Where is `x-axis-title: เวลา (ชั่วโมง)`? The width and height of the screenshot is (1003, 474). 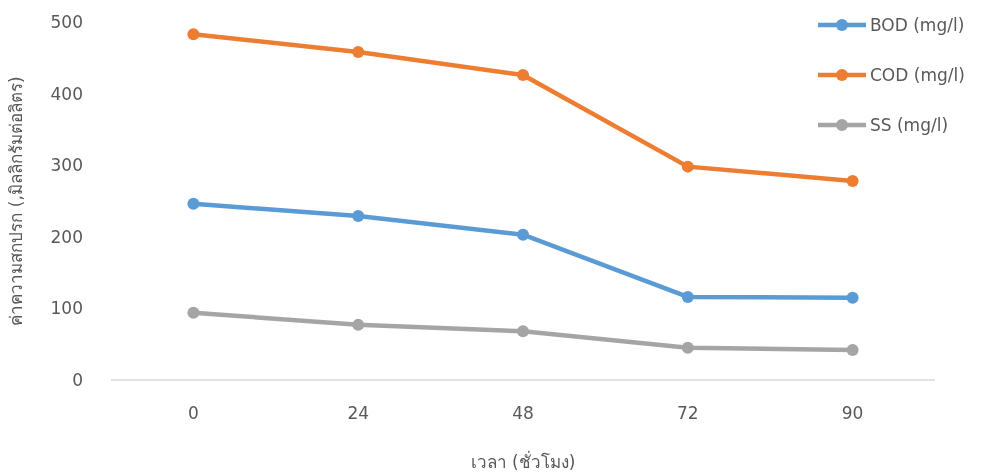 x-axis-title: เวลา (ชั่วโมง) is located at coordinates (523, 461).